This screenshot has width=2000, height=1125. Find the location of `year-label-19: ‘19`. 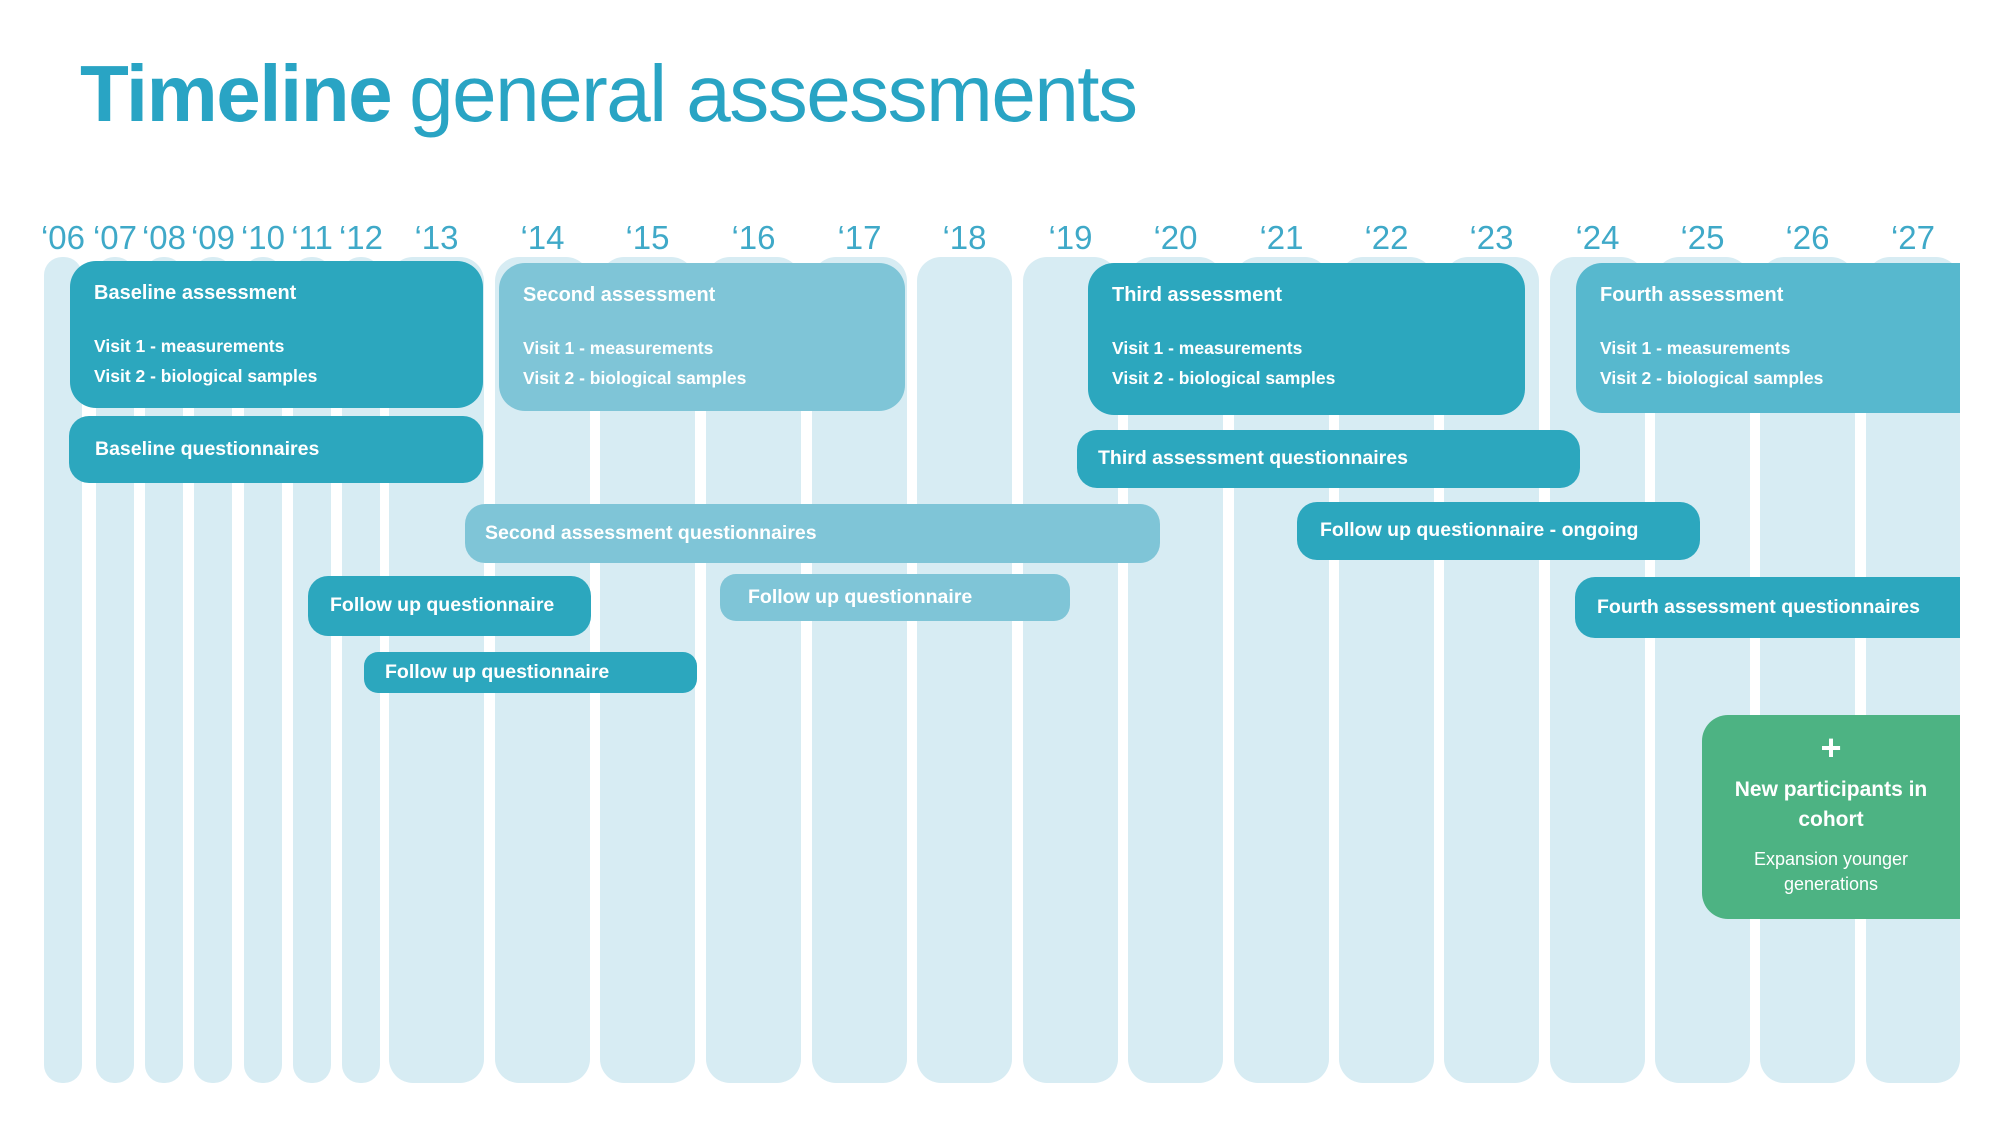

year-label-19: ‘19 is located at coordinates (1070, 237).